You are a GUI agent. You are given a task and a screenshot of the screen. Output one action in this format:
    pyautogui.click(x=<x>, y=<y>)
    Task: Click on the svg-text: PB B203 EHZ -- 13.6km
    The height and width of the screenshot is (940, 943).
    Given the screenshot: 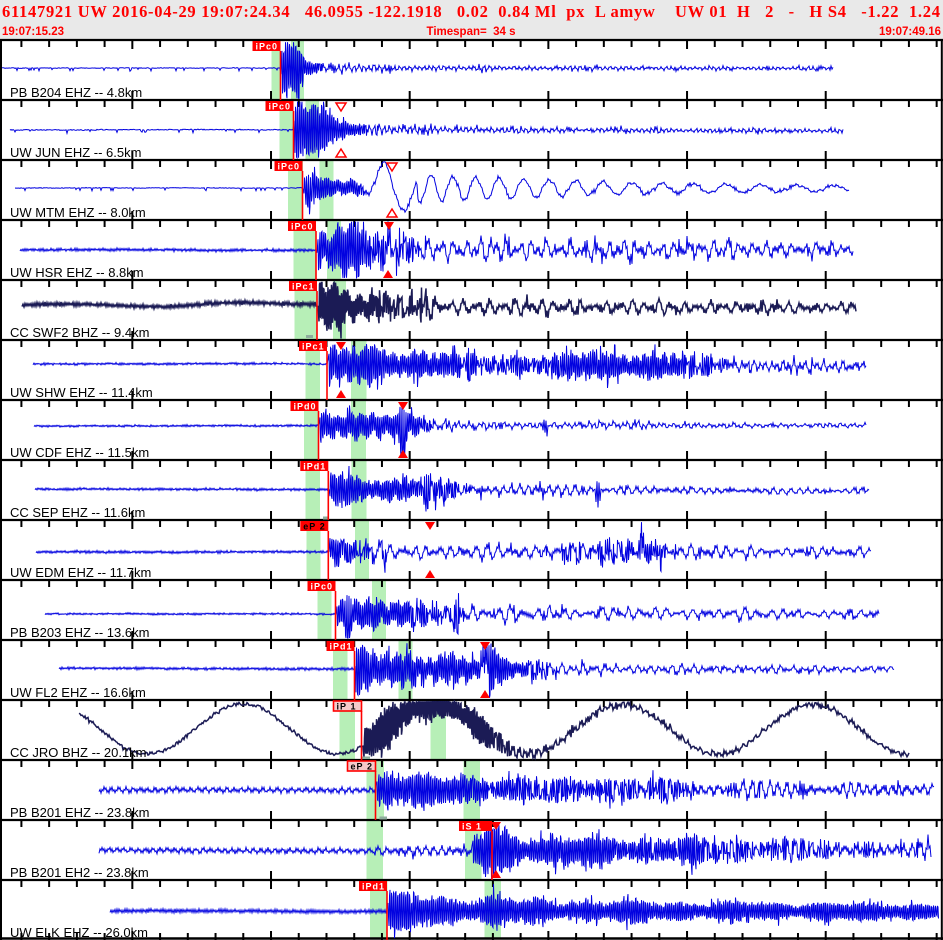 What is the action you would take?
    pyautogui.click(x=79, y=632)
    